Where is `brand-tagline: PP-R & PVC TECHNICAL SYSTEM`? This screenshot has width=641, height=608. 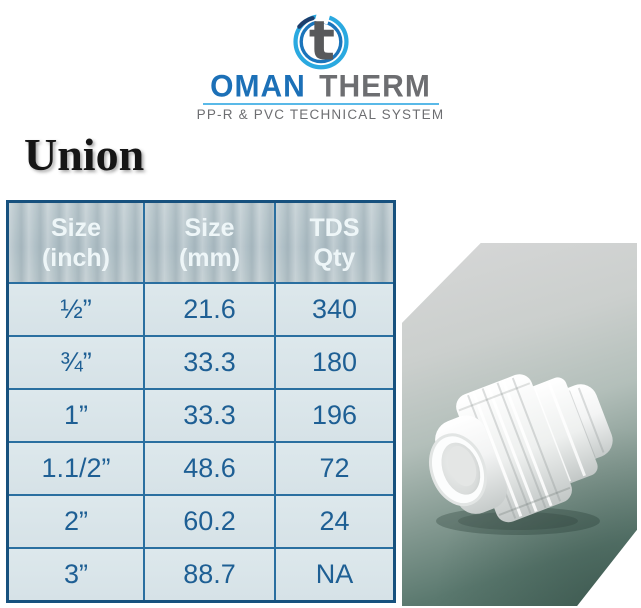 brand-tagline: PP-R & PVC TECHNICAL SYSTEM is located at coordinates (320, 114).